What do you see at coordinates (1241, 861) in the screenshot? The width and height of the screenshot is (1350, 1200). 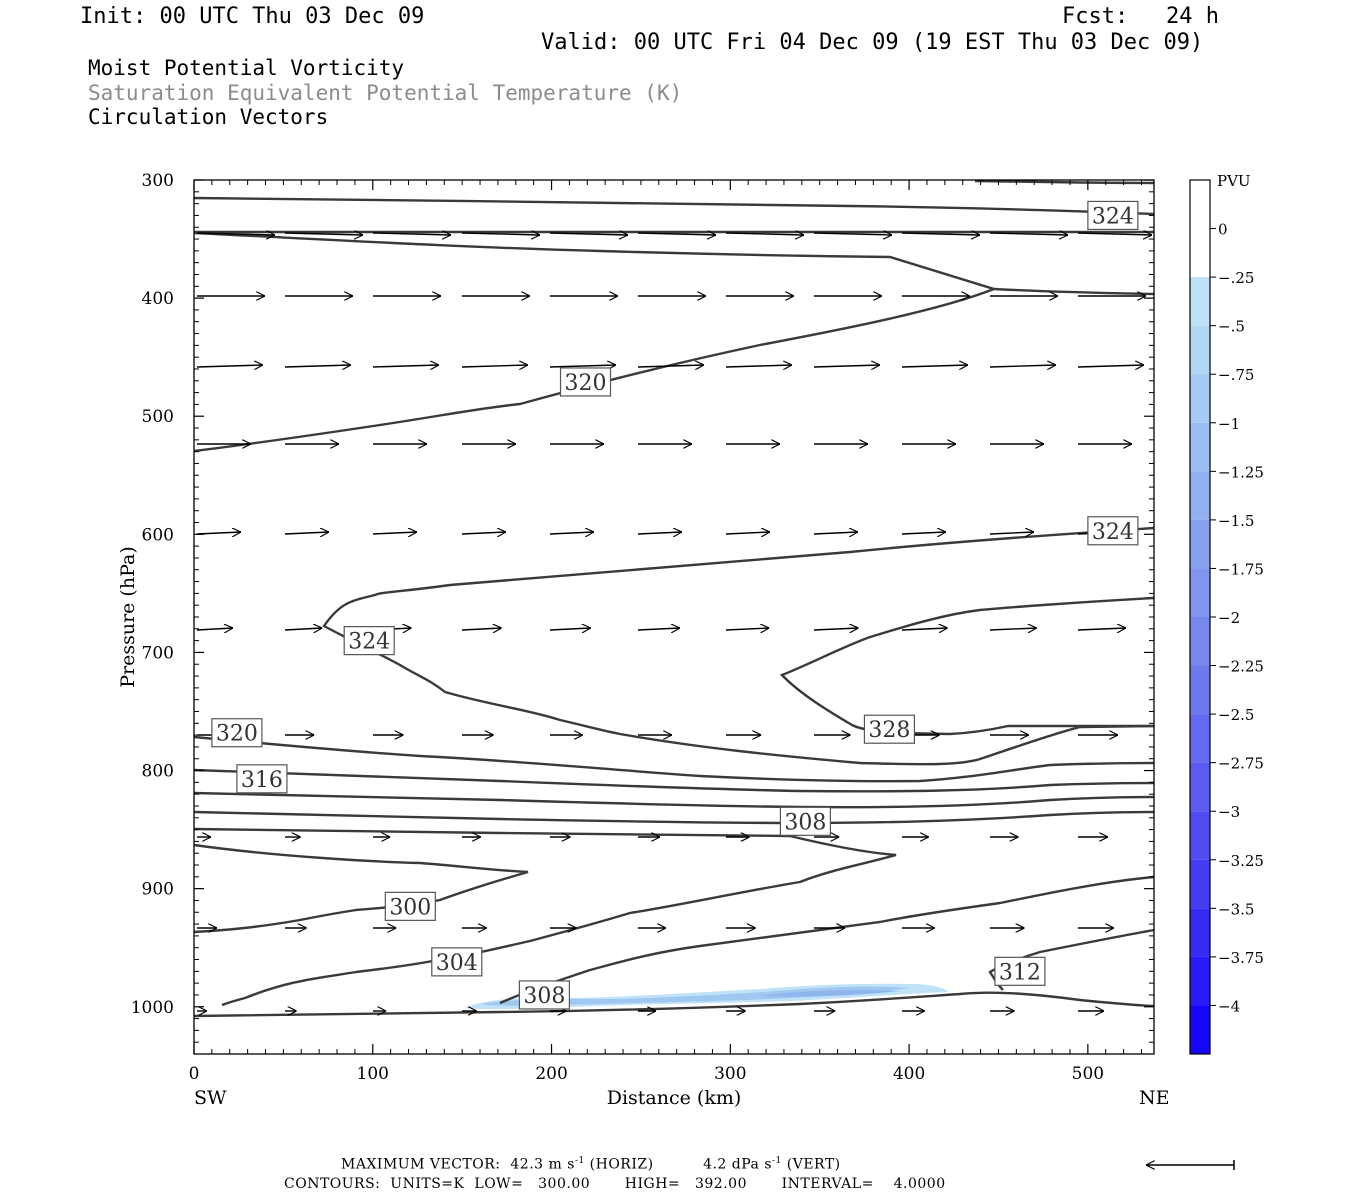 I see `colorbar-label: −3.25` at bounding box center [1241, 861].